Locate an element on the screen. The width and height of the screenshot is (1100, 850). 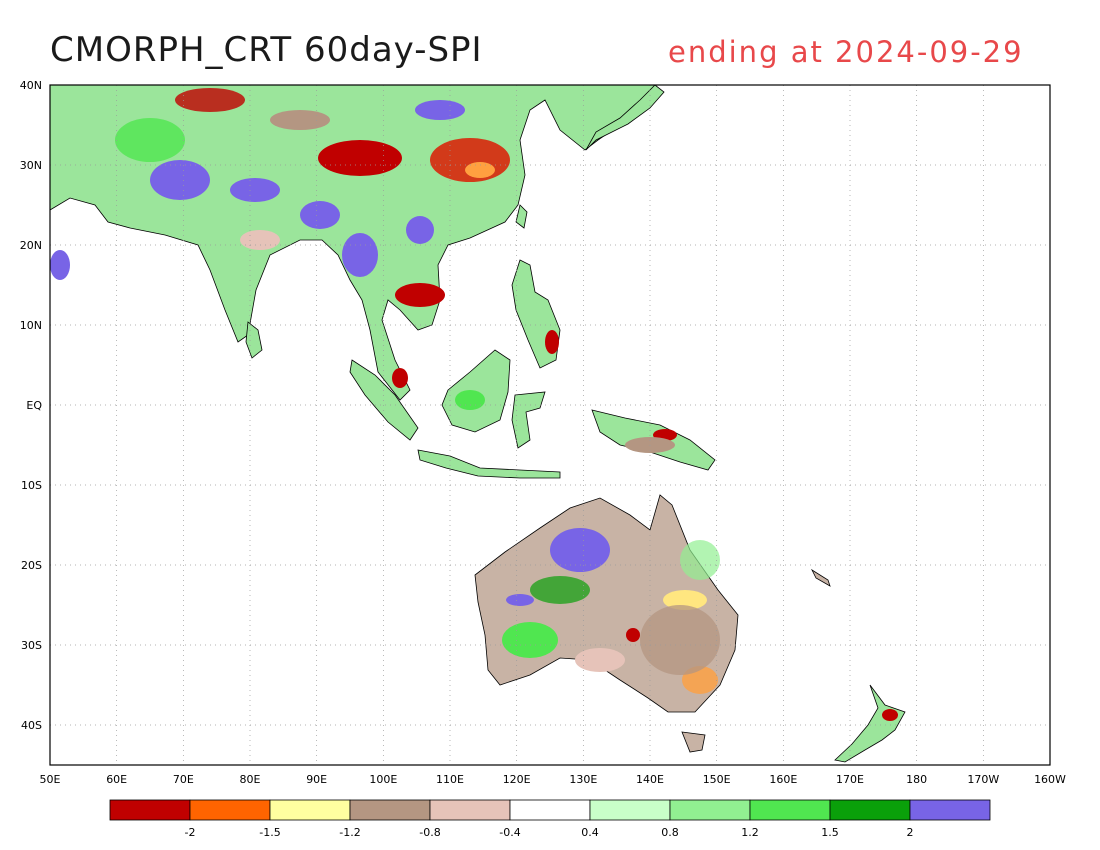
color-legend: -2 -1.5 -1.2 -0.8 -0.4 0.4 0.8 1.2 1.5 2 is located at coordinates (550, 819).